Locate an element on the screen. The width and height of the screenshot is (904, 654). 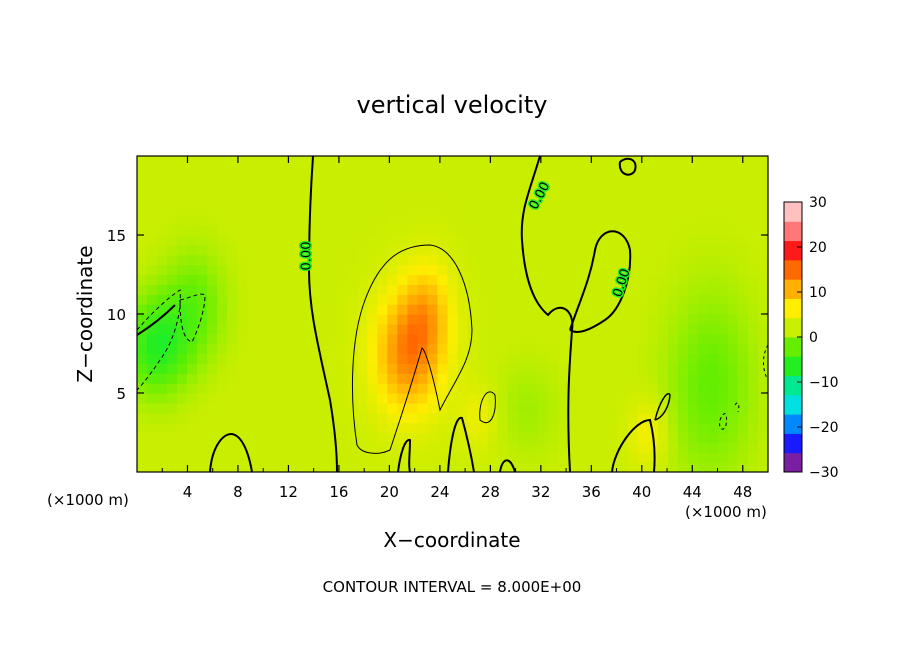
x-tick-label: 40 is located at coordinates (641, 492).